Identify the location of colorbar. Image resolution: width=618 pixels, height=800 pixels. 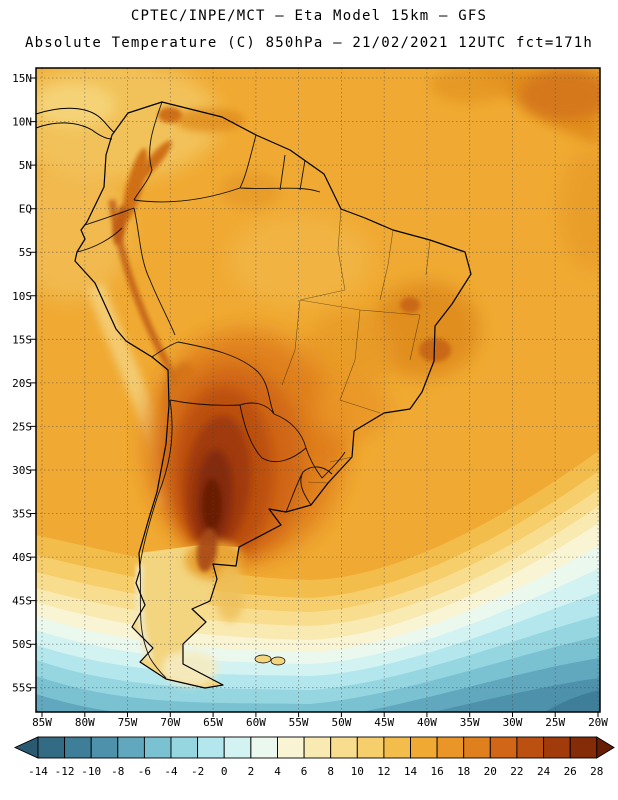
(314, 747).